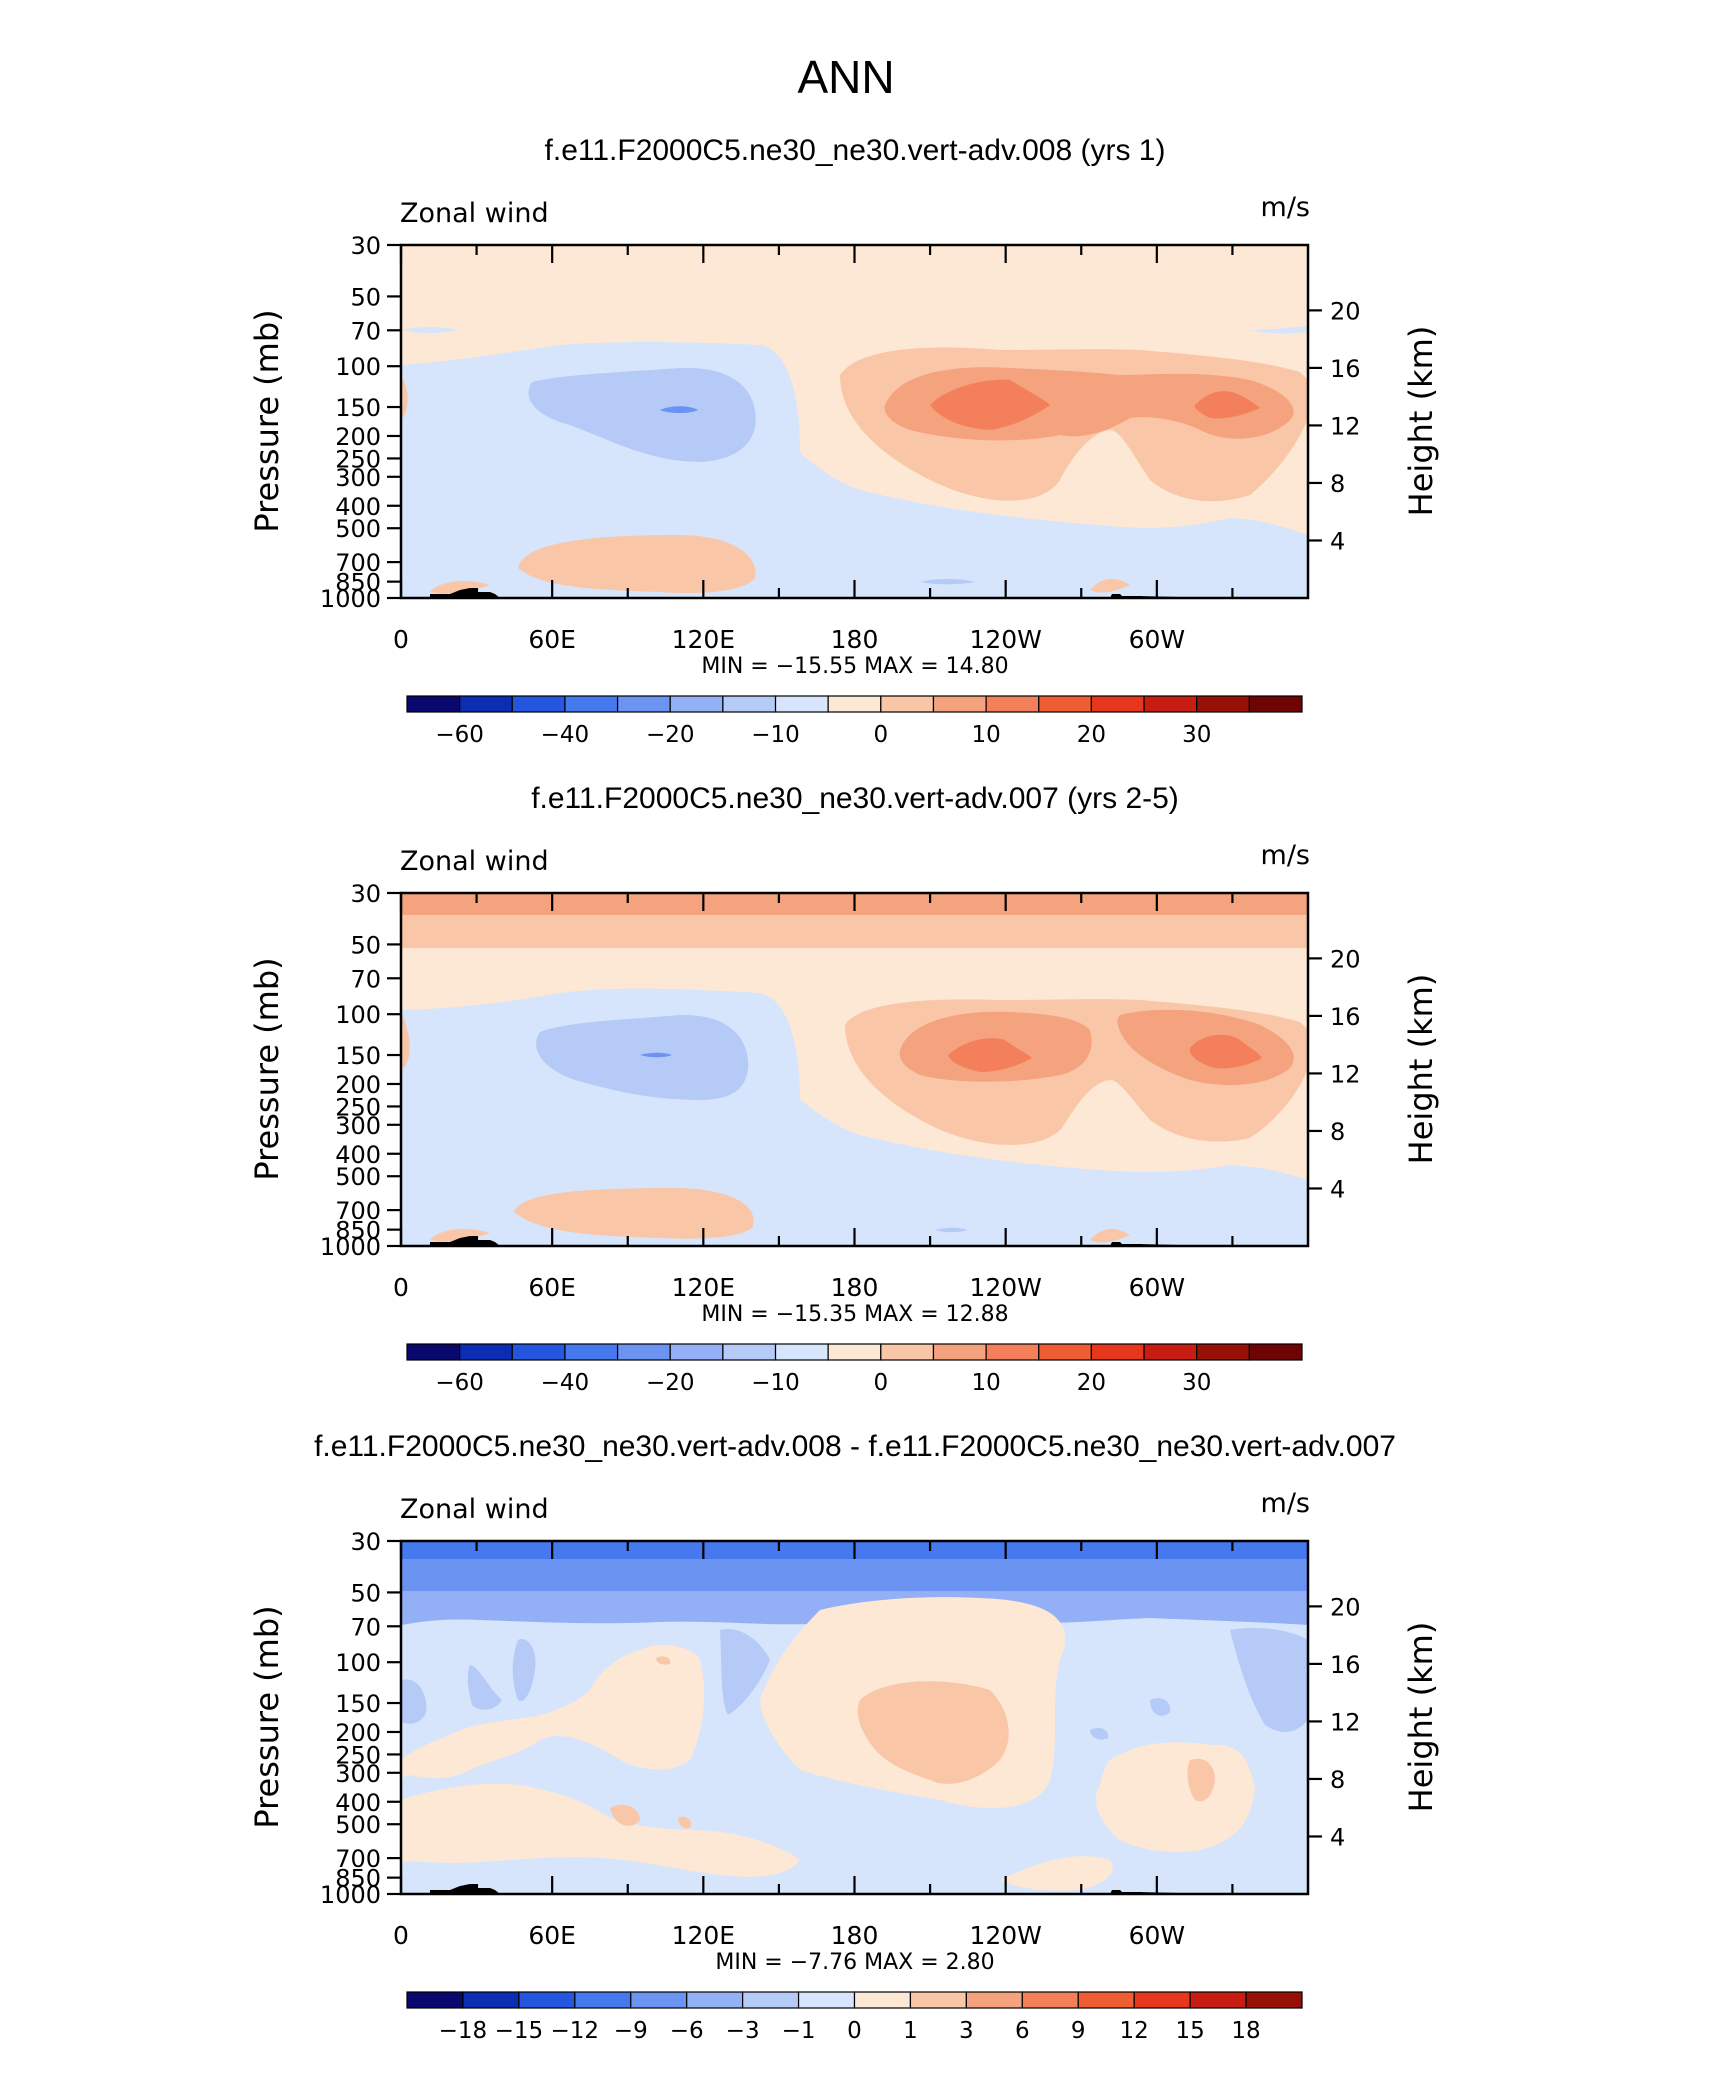 This screenshot has width=1710, height=2074. What do you see at coordinates (966, 2031) in the screenshot?
I see `colorbar-label: 3` at bounding box center [966, 2031].